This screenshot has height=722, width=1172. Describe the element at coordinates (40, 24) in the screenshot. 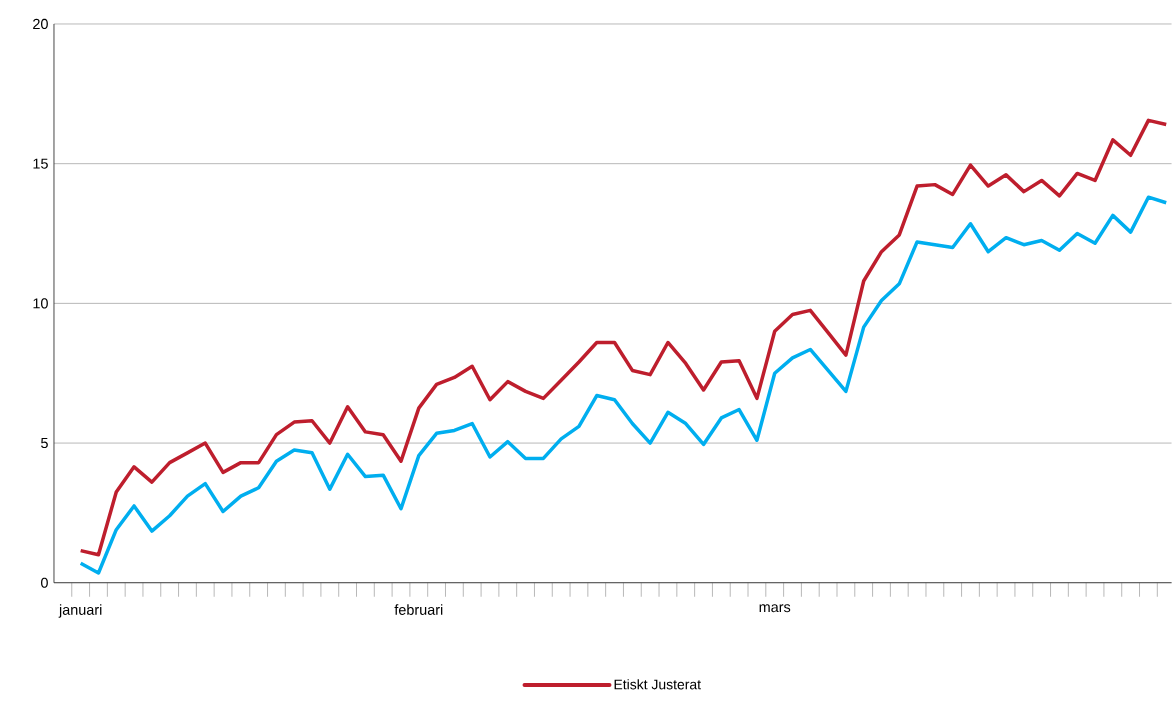

I see `y-tick-label: 20` at that location.